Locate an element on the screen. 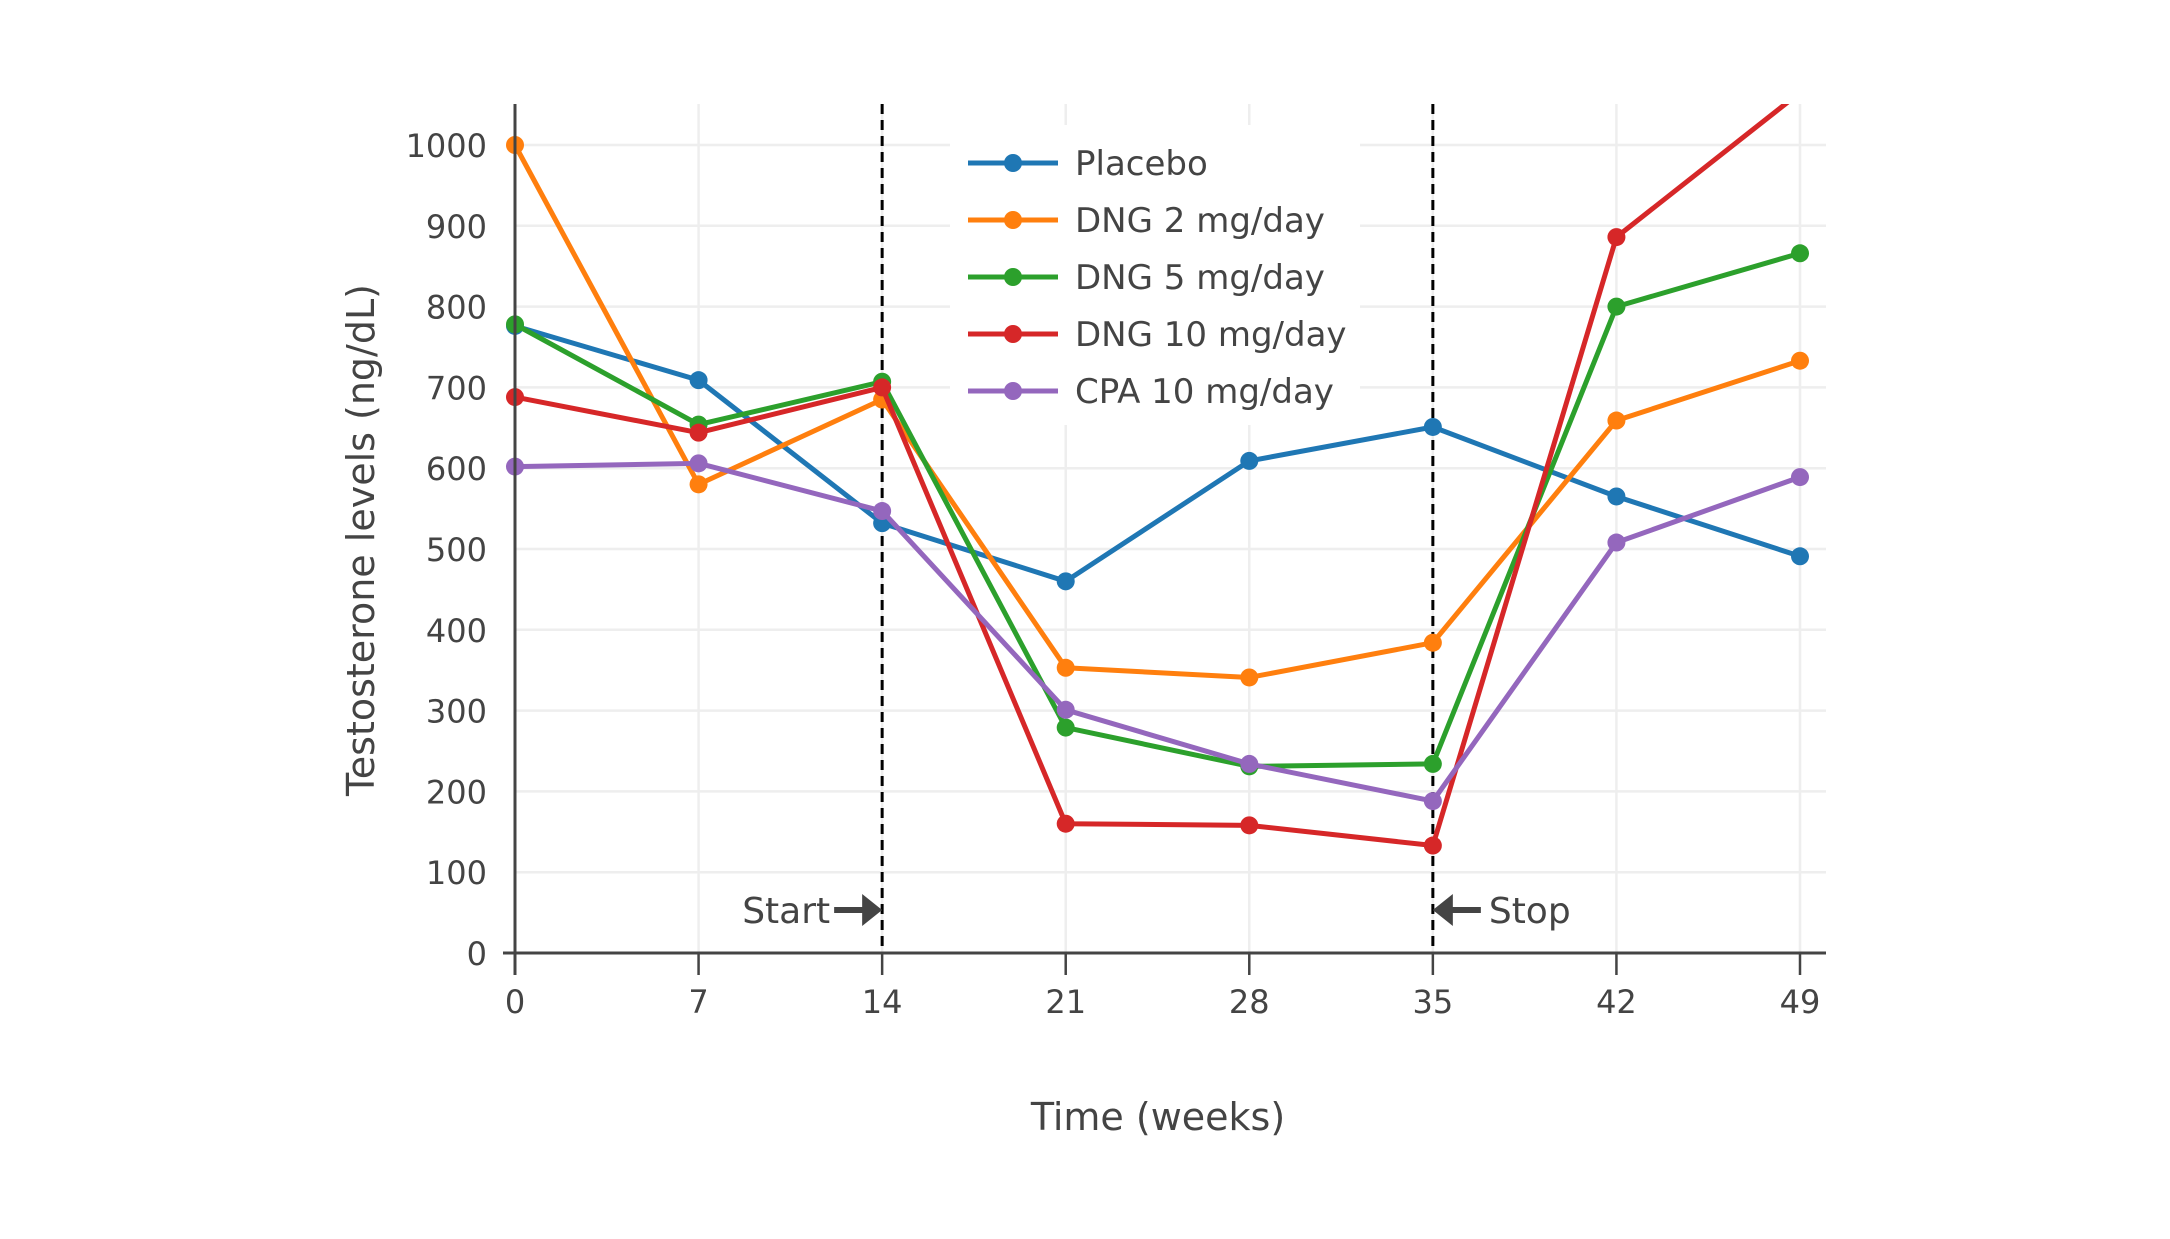 The width and height of the screenshot is (2170, 1239). x-tick-label: 7 is located at coordinates (698, 1002).